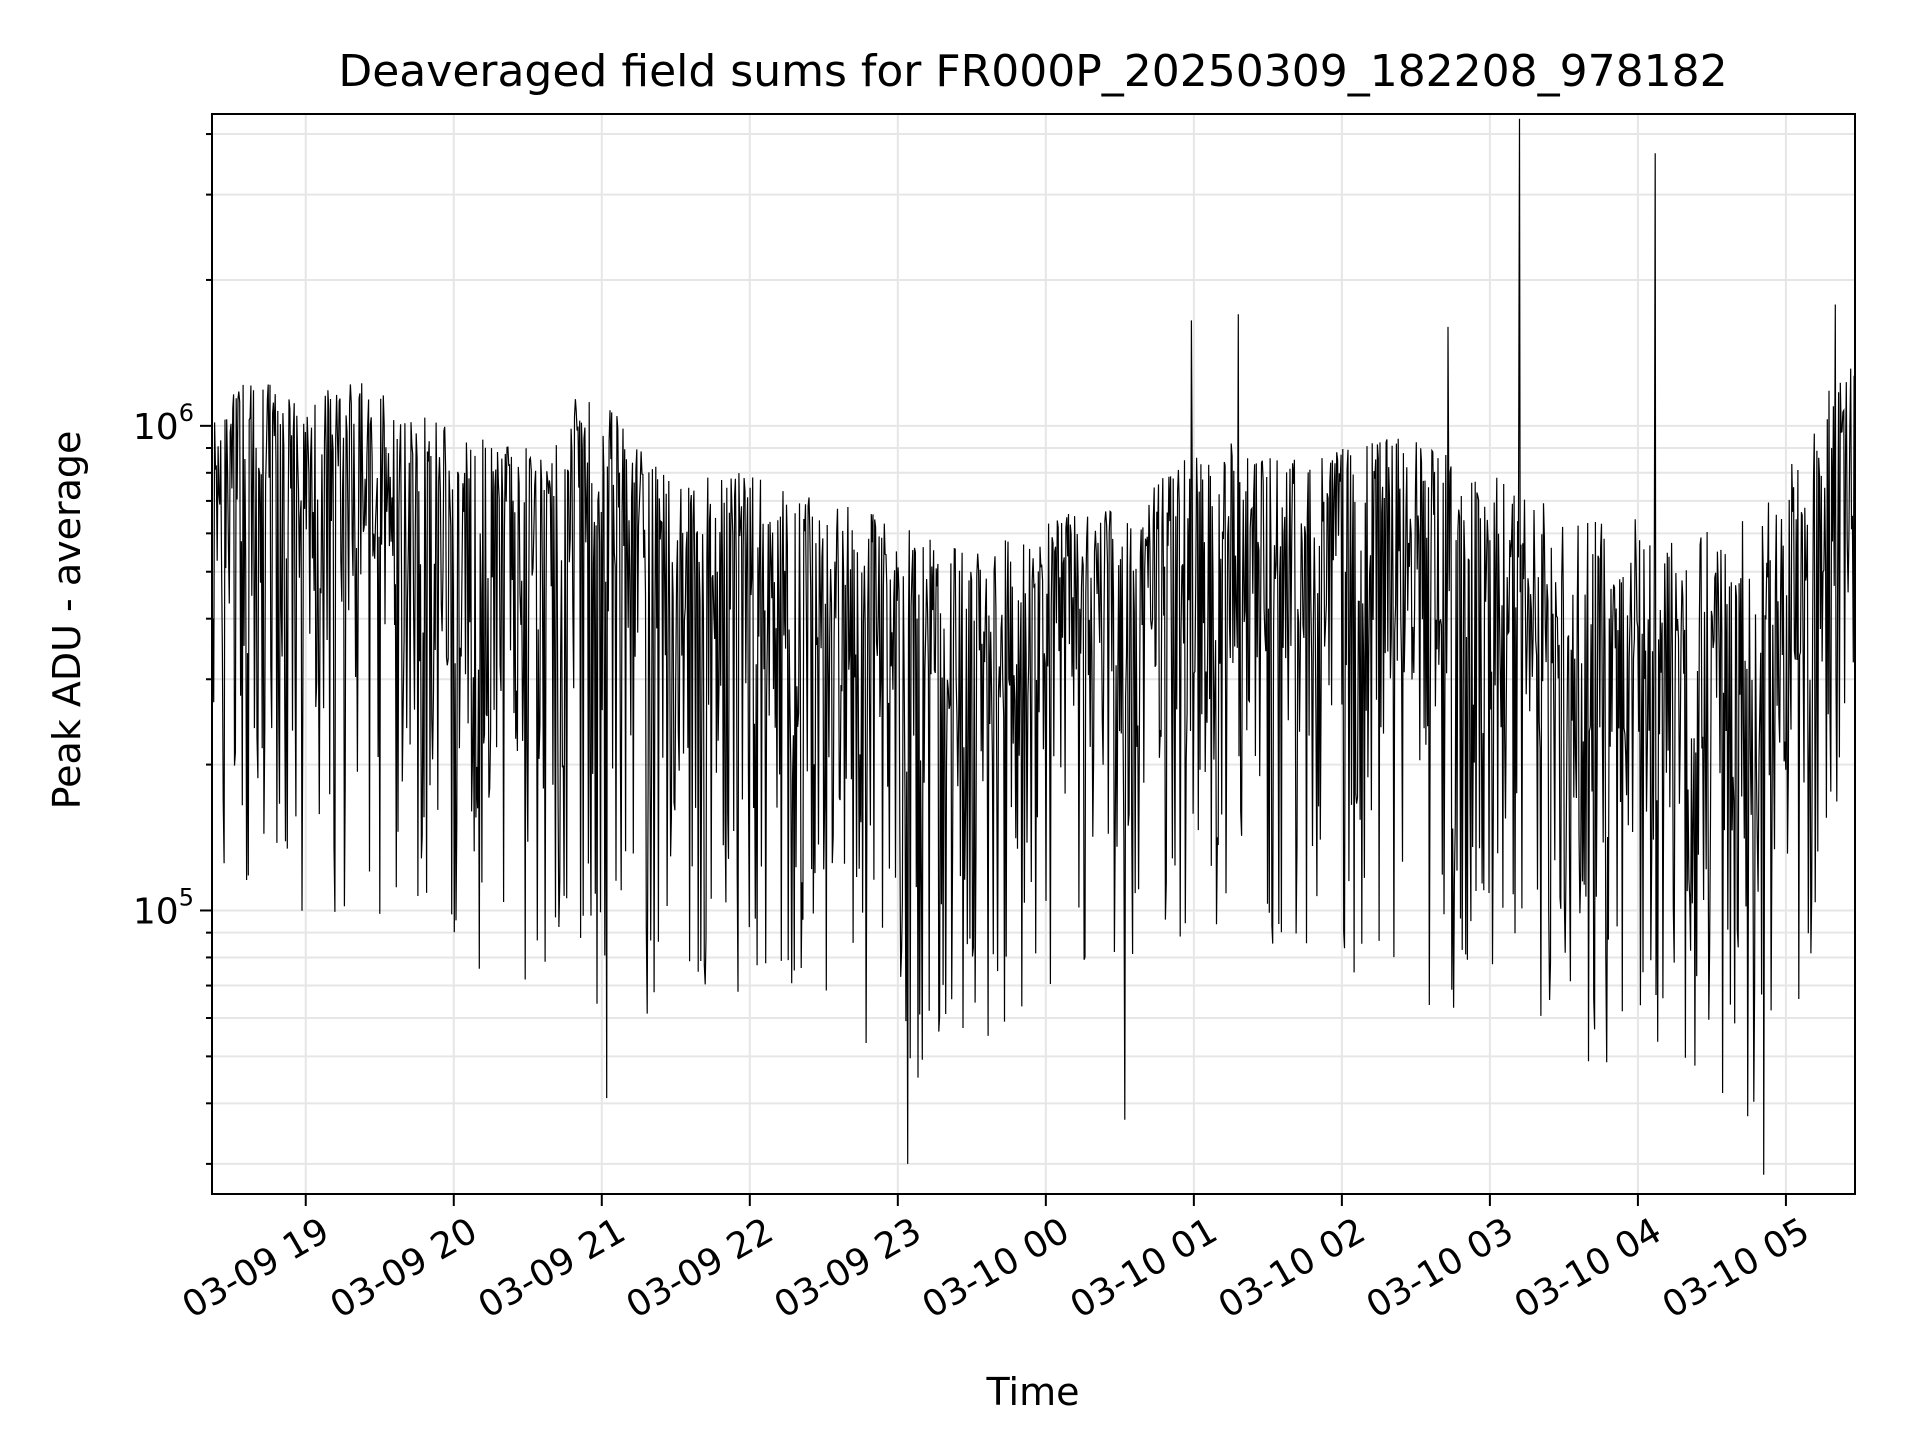  Describe the element at coordinates (1033, 1392) in the screenshot. I see `x-axis-label: Time` at that location.